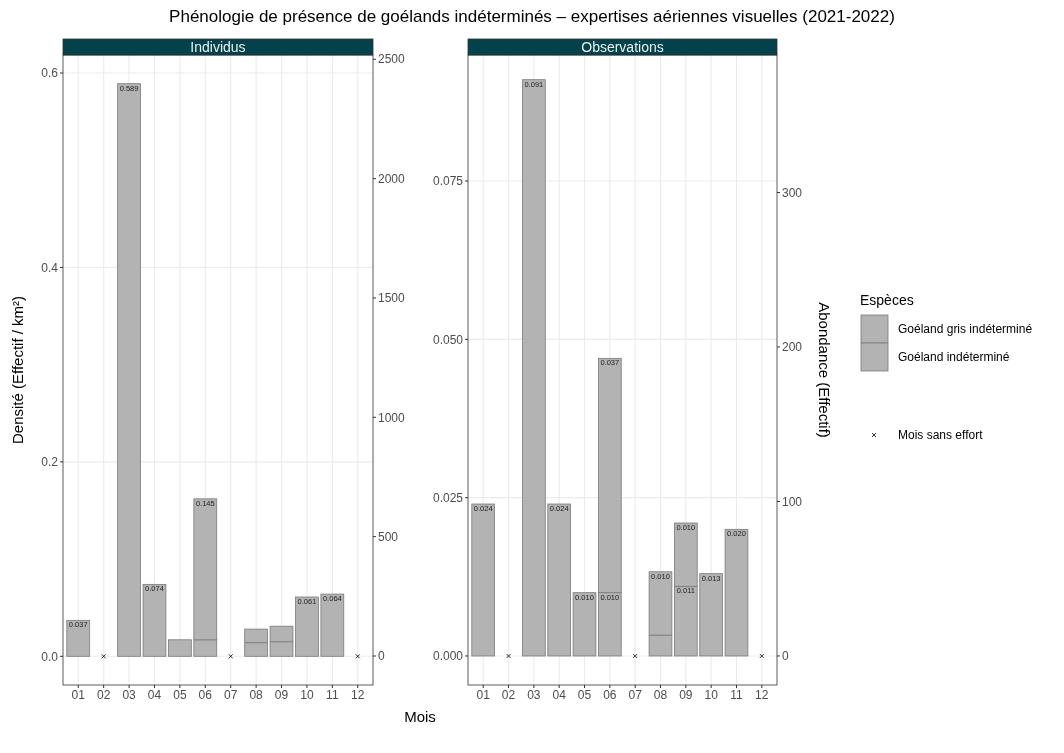 The width and height of the screenshot is (1064, 753). What do you see at coordinates (792, 501) in the screenshot?
I see `y2-tick-label: 100` at bounding box center [792, 501].